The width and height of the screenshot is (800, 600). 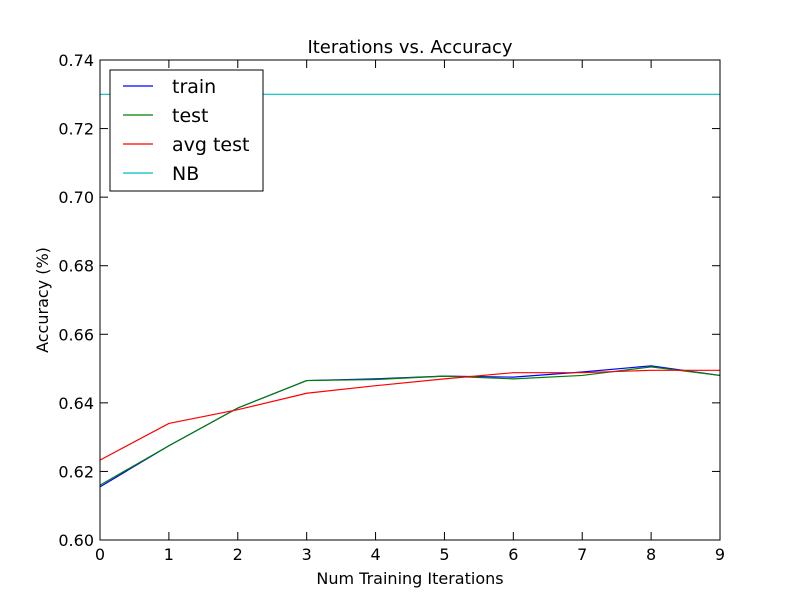 What do you see at coordinates (76, 471) in the screenshot?
I see `y-tick-label: 0.62` at bounding box center [76, 471].